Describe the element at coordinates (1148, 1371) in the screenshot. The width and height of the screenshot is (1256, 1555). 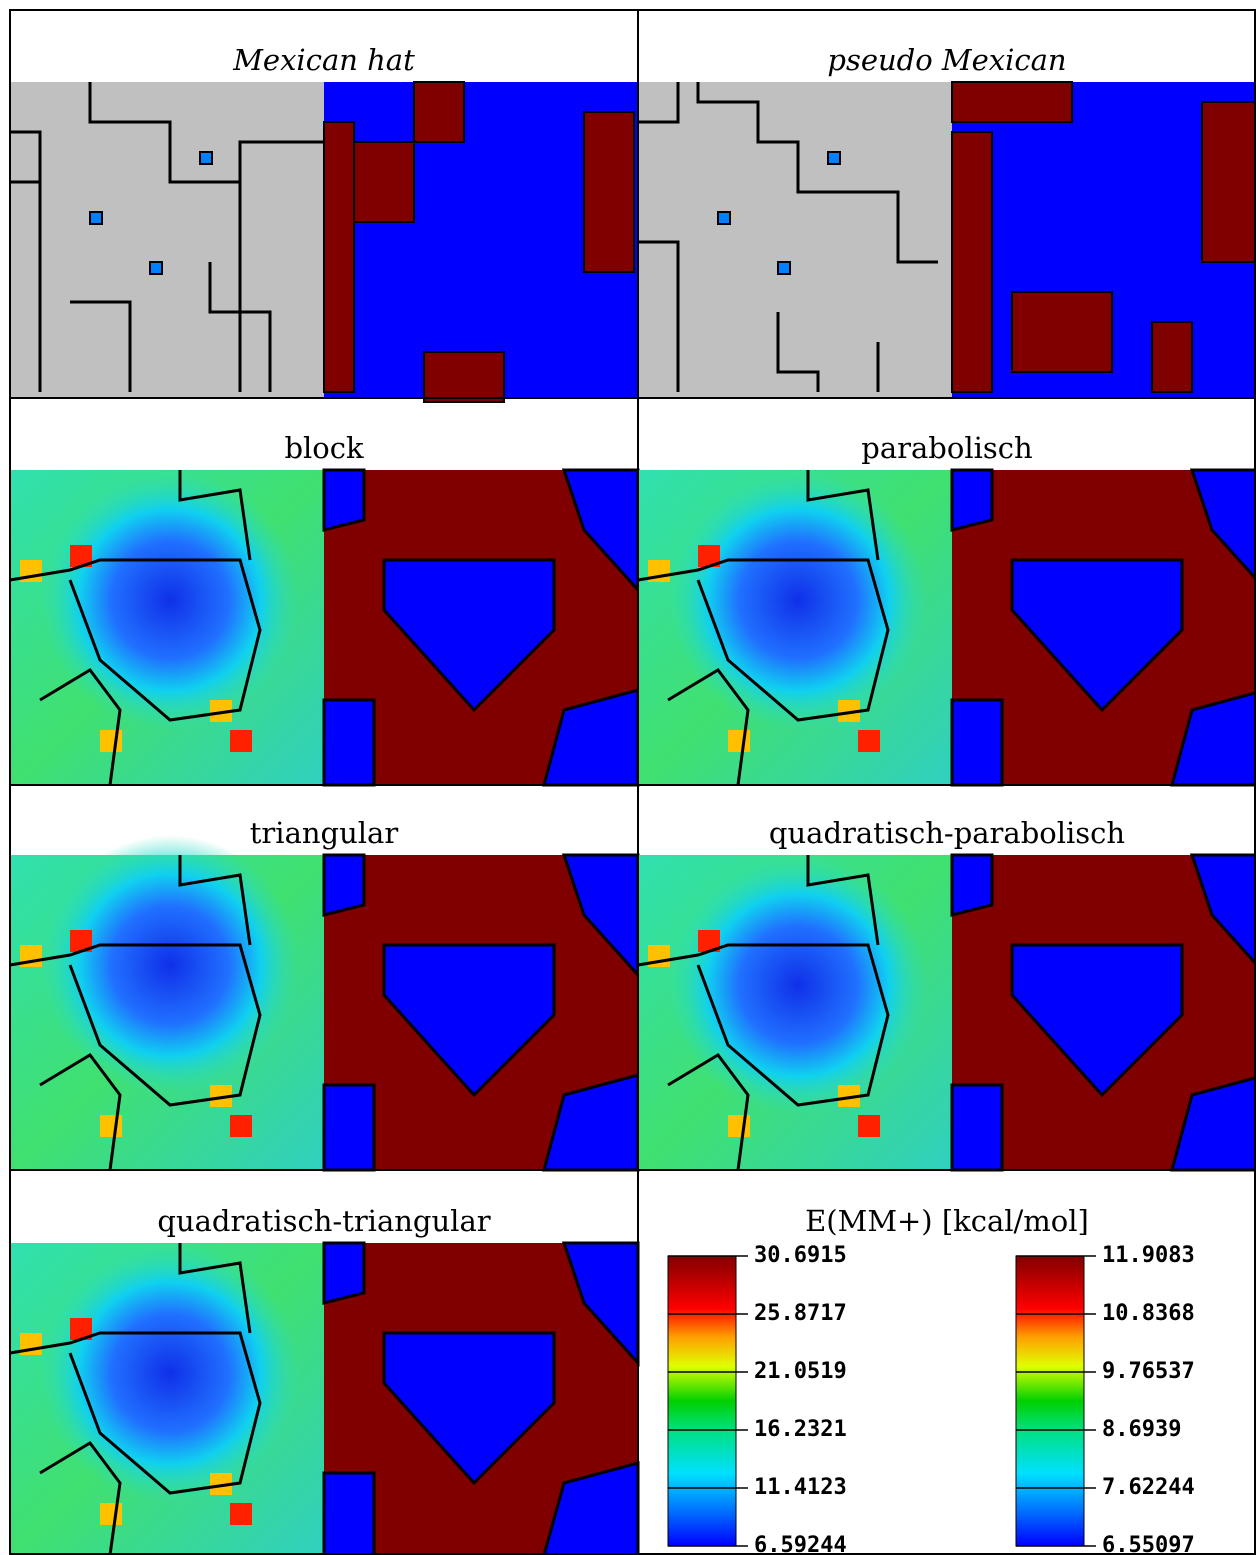
I see `colorbar-label: 9.76537` at that location.